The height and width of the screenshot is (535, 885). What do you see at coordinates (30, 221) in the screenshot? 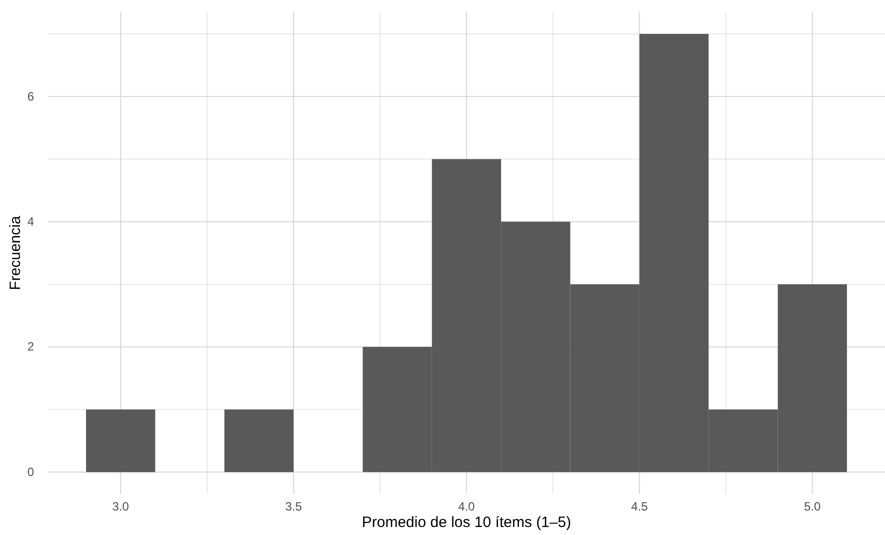
I see `y-tick-label: 4` at bounding box center [30, 221].